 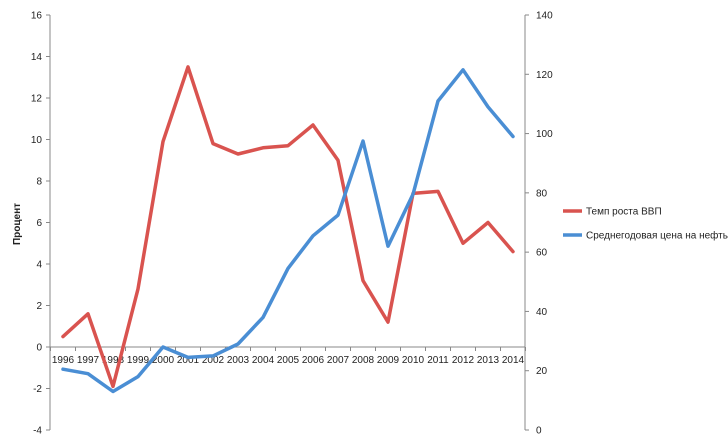 What do you see at coordinates (542, 312) in the screenshot?
I see `right-tick-label: 40` at bounding box center [542, 312].